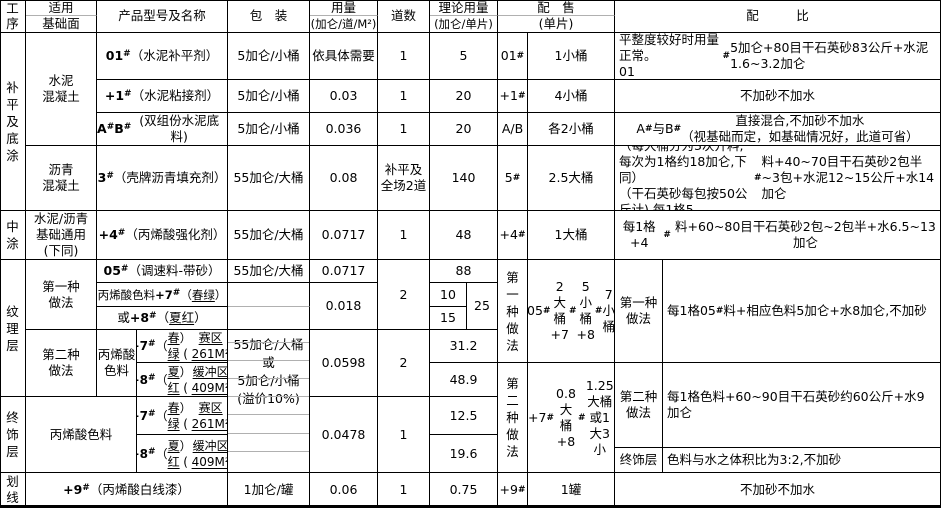 The image size is (941, 508). What do you see at coordinates (802, 460) in the screenshot?
I see `ratio-finish-text: 色料与水之体积比为3:2,不加砂` at bounding box center [802, 460].